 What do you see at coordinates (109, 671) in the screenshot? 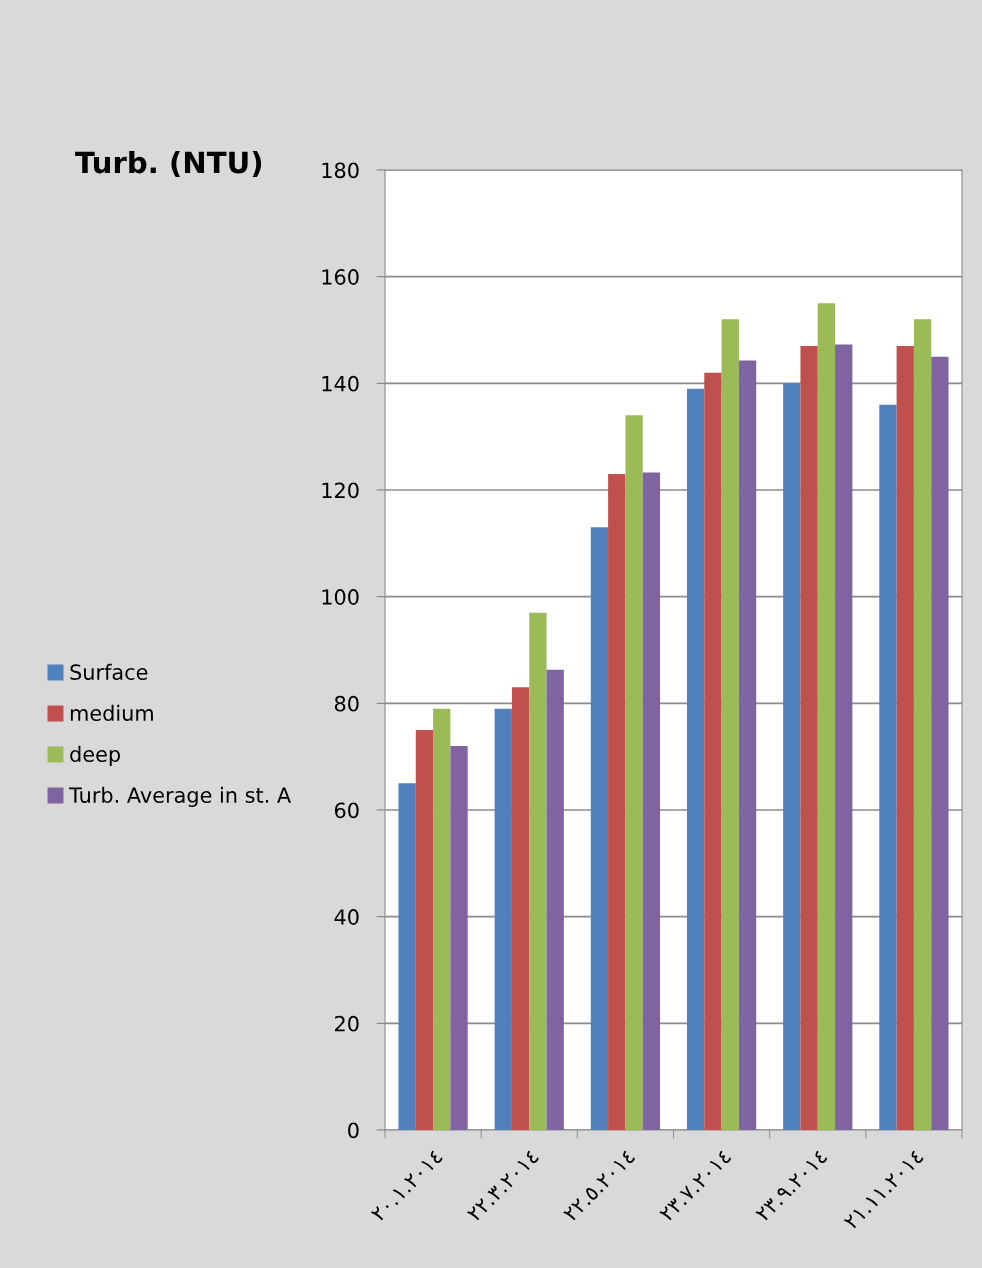
I see `legend-label: Surface` at bounding box center [109, 671].